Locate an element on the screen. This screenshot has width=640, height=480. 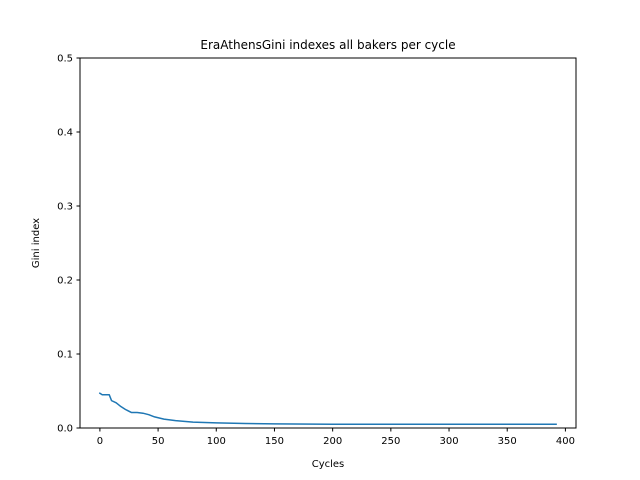
series-group is located at coordinates (327, 409).